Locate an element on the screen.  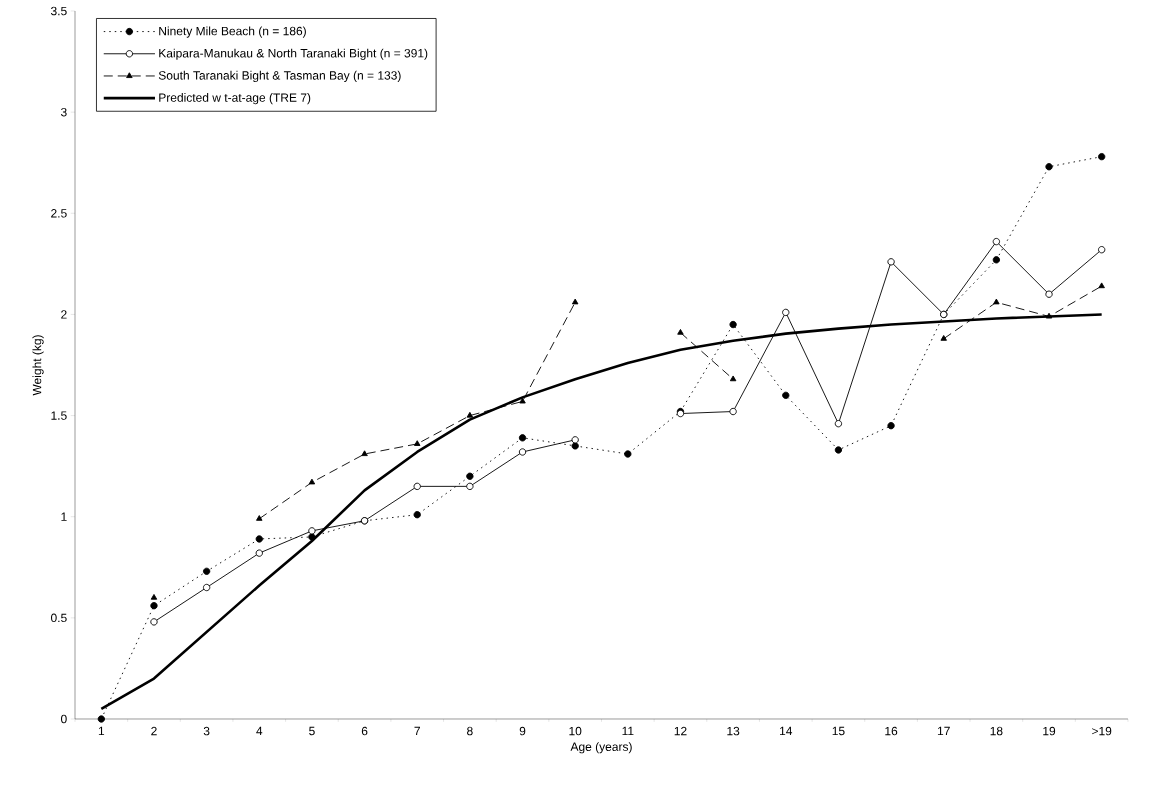
legend-label: Kaipara-Manukau & North Taranaki Bight (n = 391) is located at coordinates (293, 54).